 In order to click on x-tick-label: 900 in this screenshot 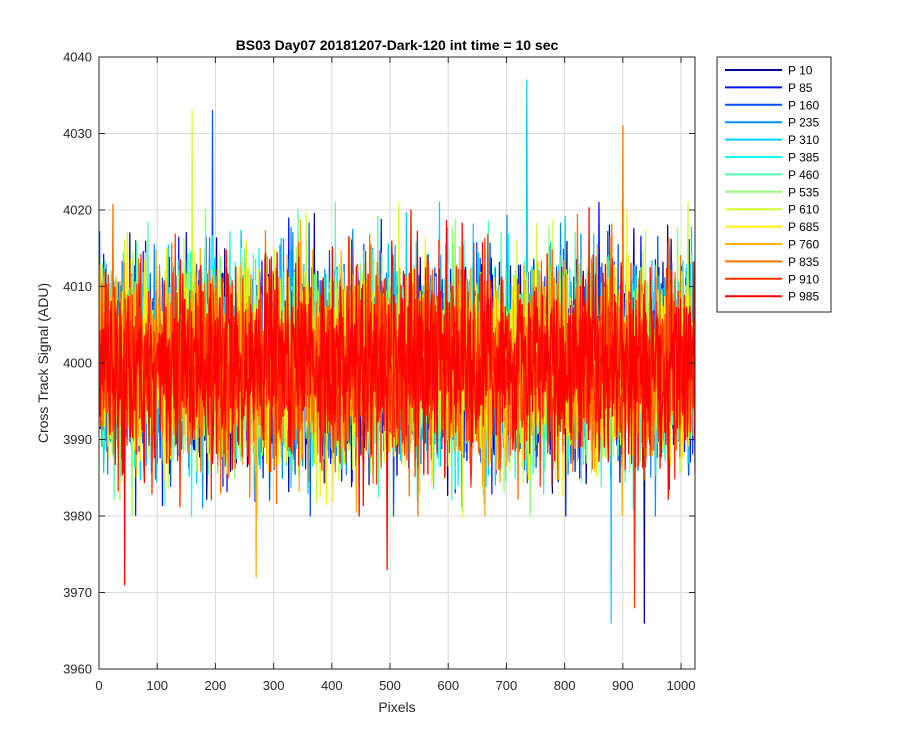, I will do `click(623, 685)`.